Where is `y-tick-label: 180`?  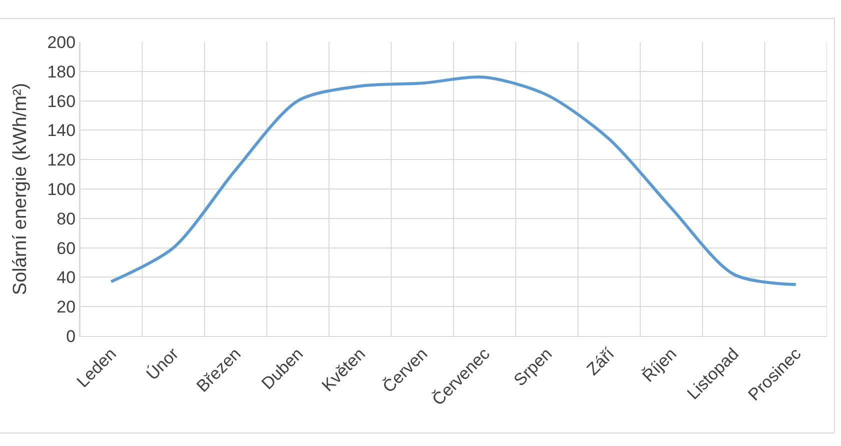 y-tick-label: 180 is located at coordinates (61, 72).